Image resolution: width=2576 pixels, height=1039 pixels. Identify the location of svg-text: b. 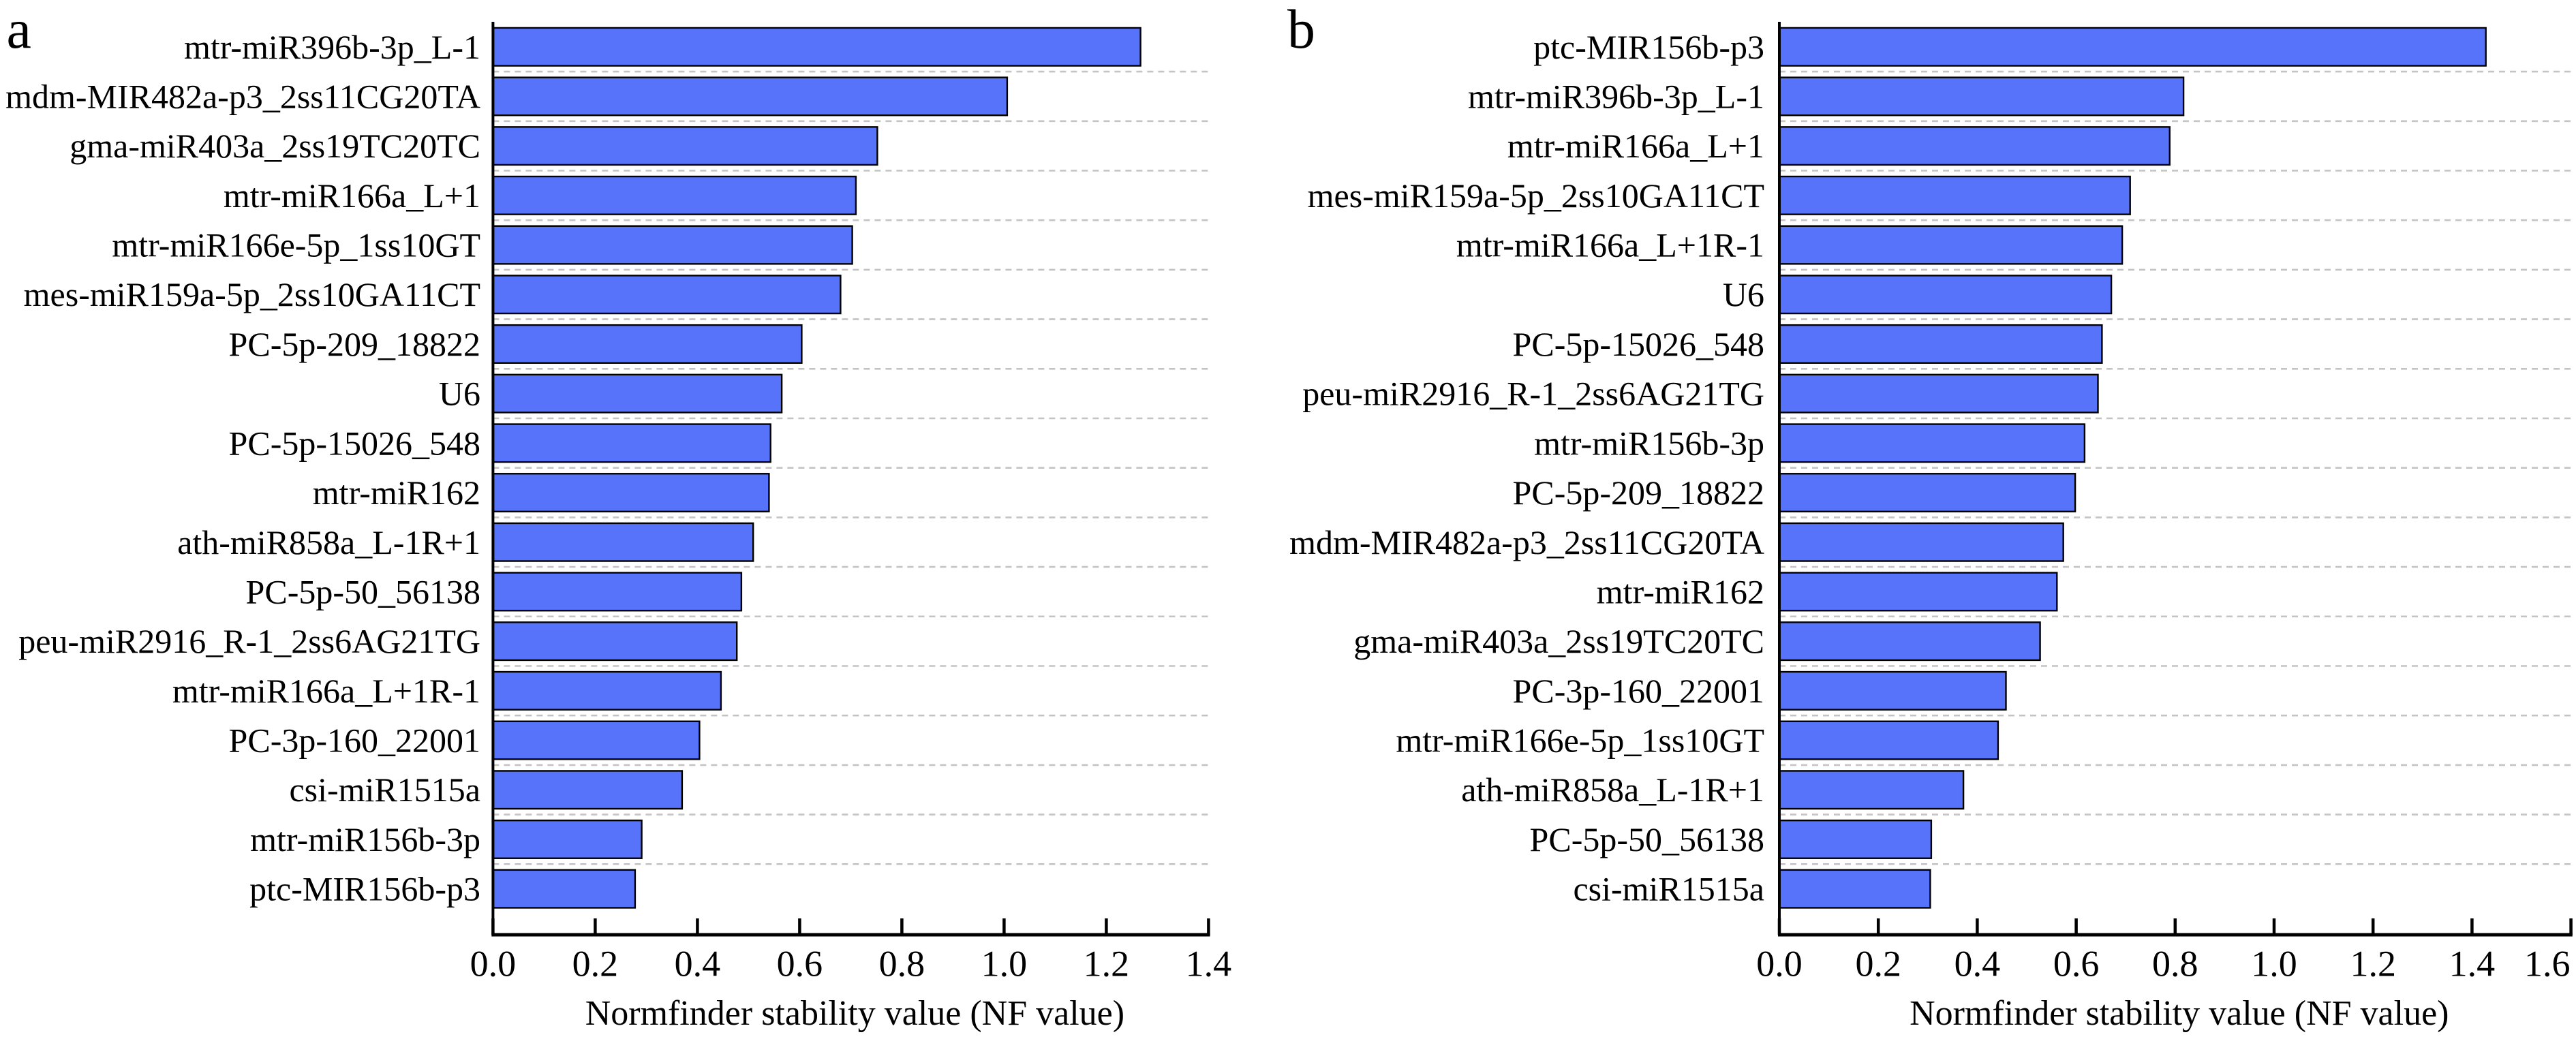
(1301, 30).